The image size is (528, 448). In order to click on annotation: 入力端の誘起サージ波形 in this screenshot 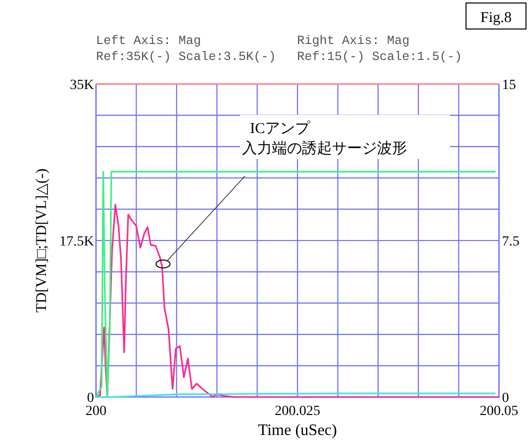, I will do `click(324, 148)`.